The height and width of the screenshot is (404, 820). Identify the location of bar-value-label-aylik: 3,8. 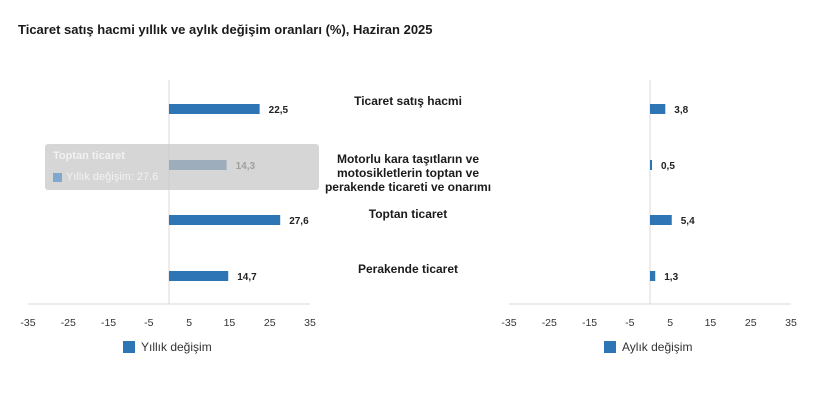
(681, 110).